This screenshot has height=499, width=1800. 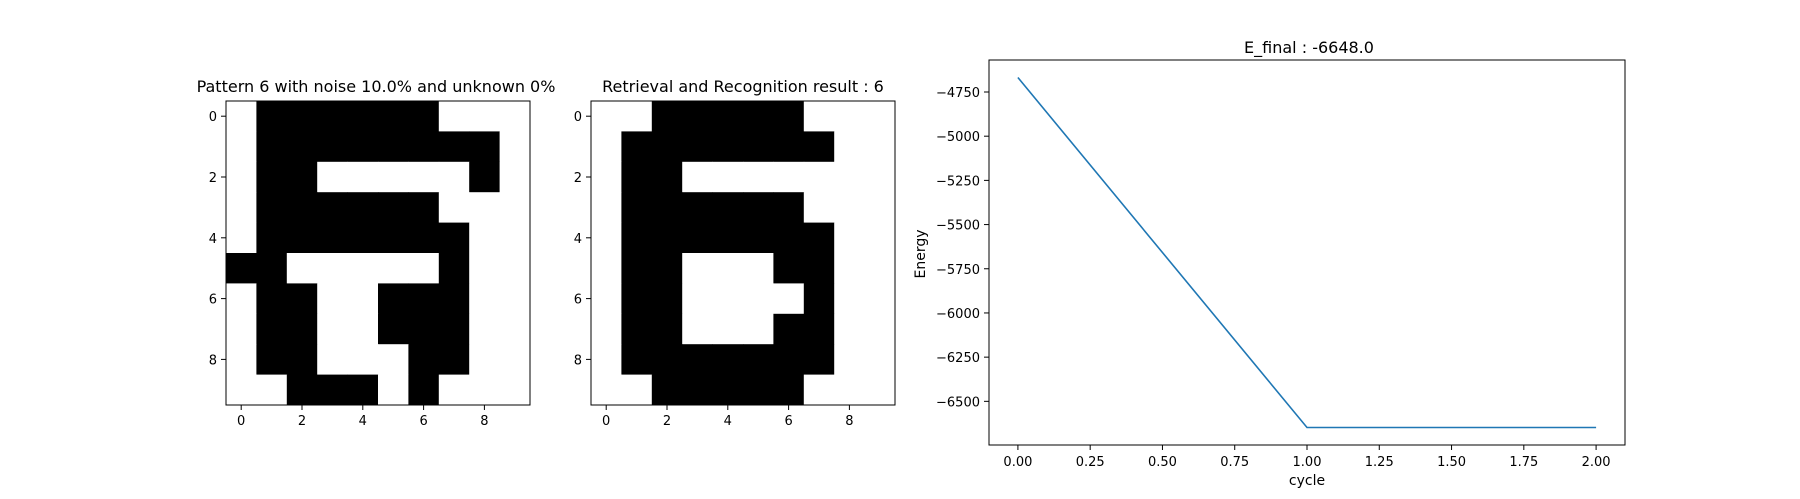 What do you see at coordinates (1309, 48) in the screenshot?
I see `energy-title: E_final : -6648.0` at bounding box center [1309, 48].